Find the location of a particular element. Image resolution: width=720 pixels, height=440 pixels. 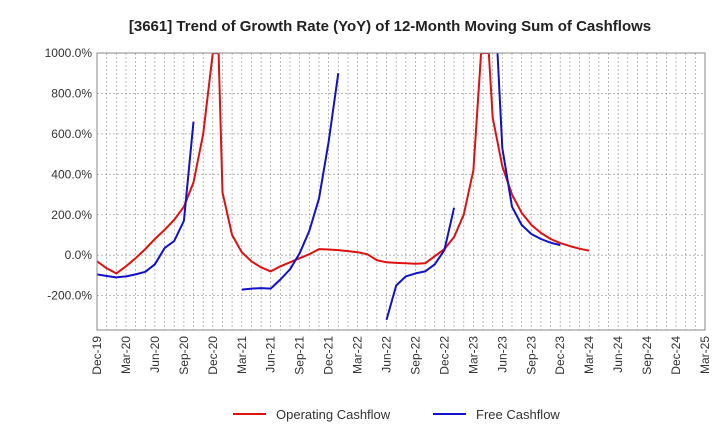

x-tick-label: Mar-23 is located at coordinates (473, 355).